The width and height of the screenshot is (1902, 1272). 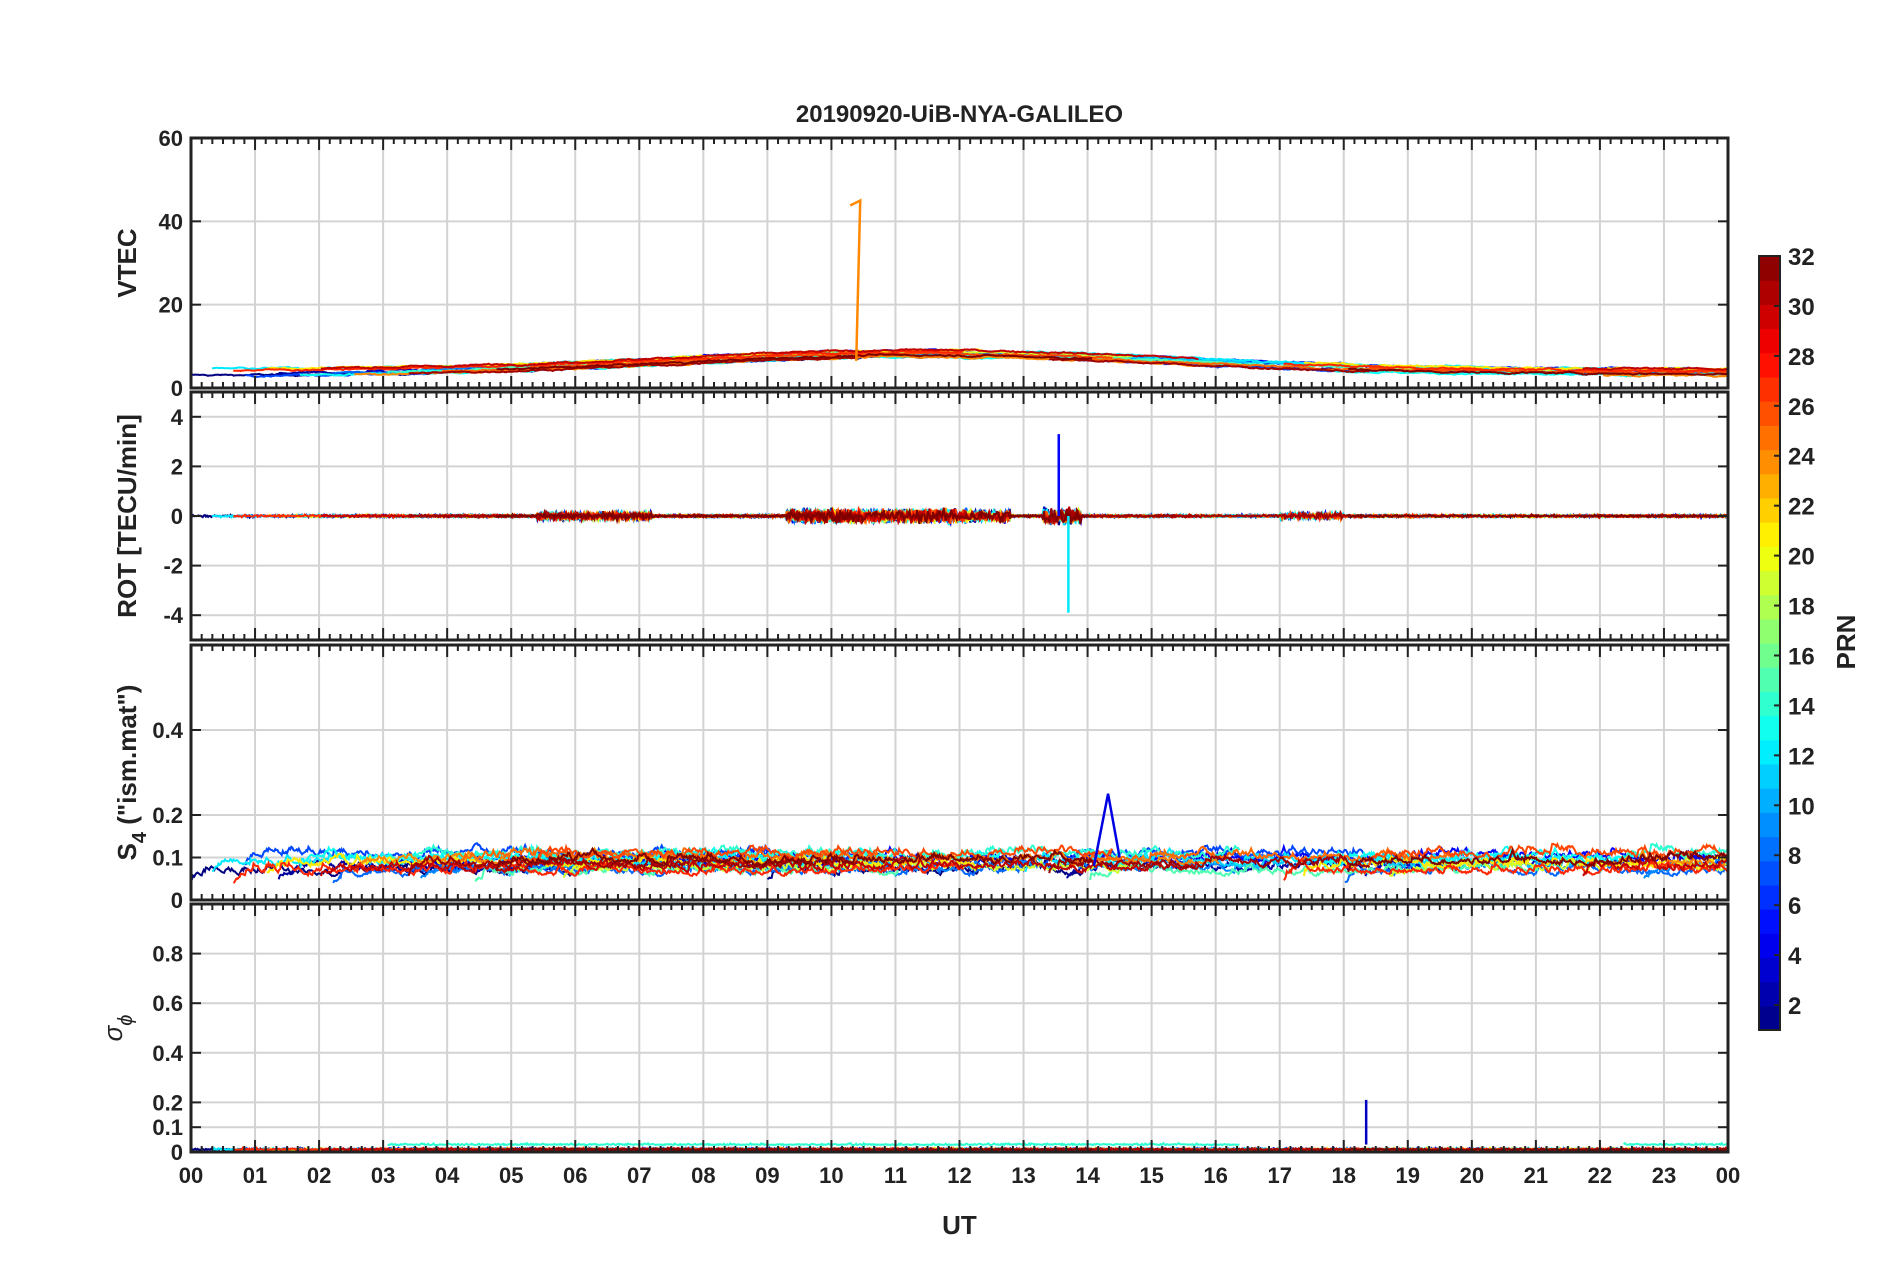 What do you see at coordinates (767, 1175) in the screenshot?
I see `x-tick-label: 09` at bounding box center [767, 1175].